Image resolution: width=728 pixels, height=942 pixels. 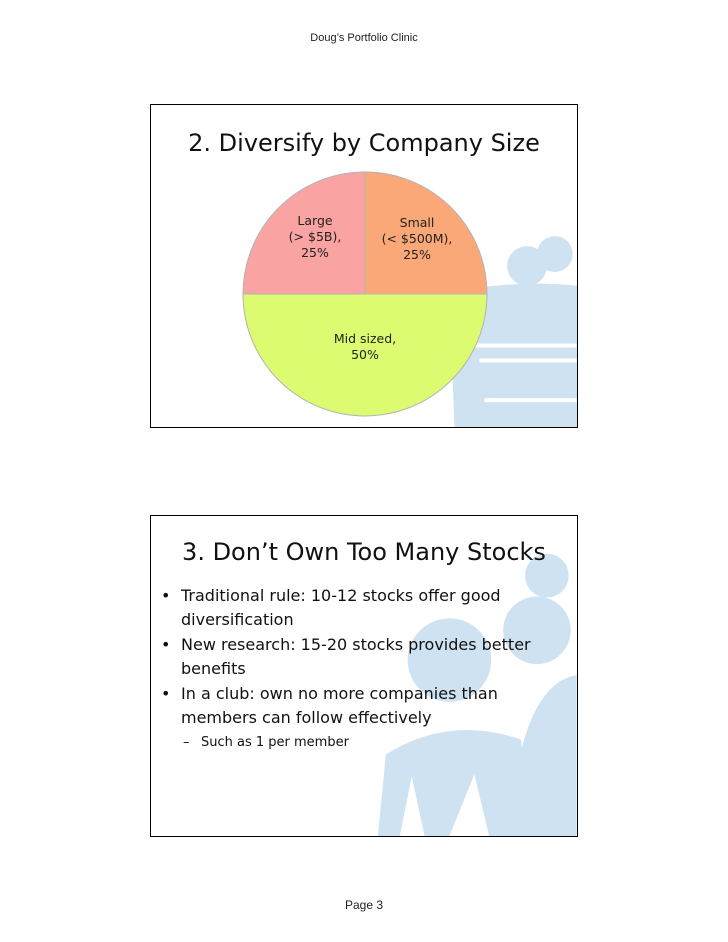 I want to click on pie-svg, so click(x=365, y=294).